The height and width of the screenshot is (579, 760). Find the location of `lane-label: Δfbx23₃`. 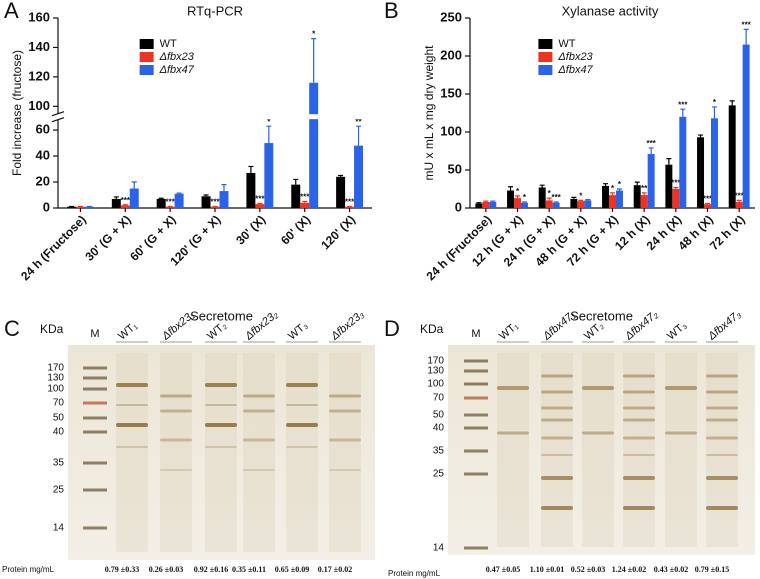

lane-label: Δfbx23₃ is located at coordinates (347, 325).